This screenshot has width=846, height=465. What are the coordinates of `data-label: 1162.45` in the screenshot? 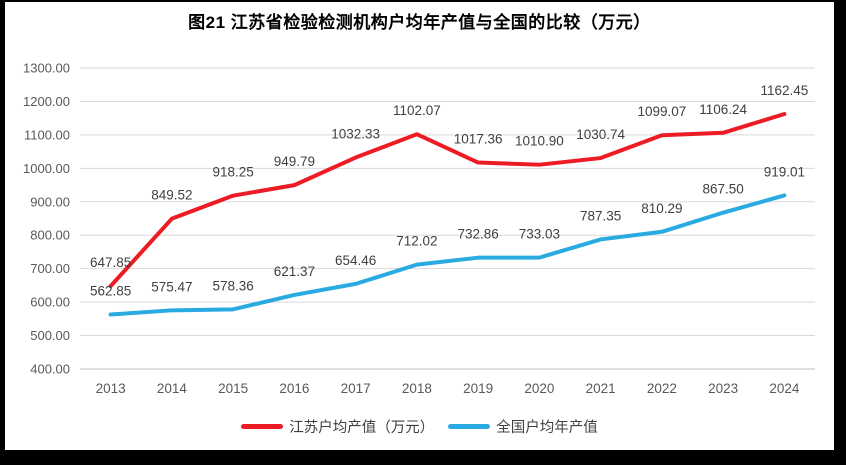 It's located at (784, 90).